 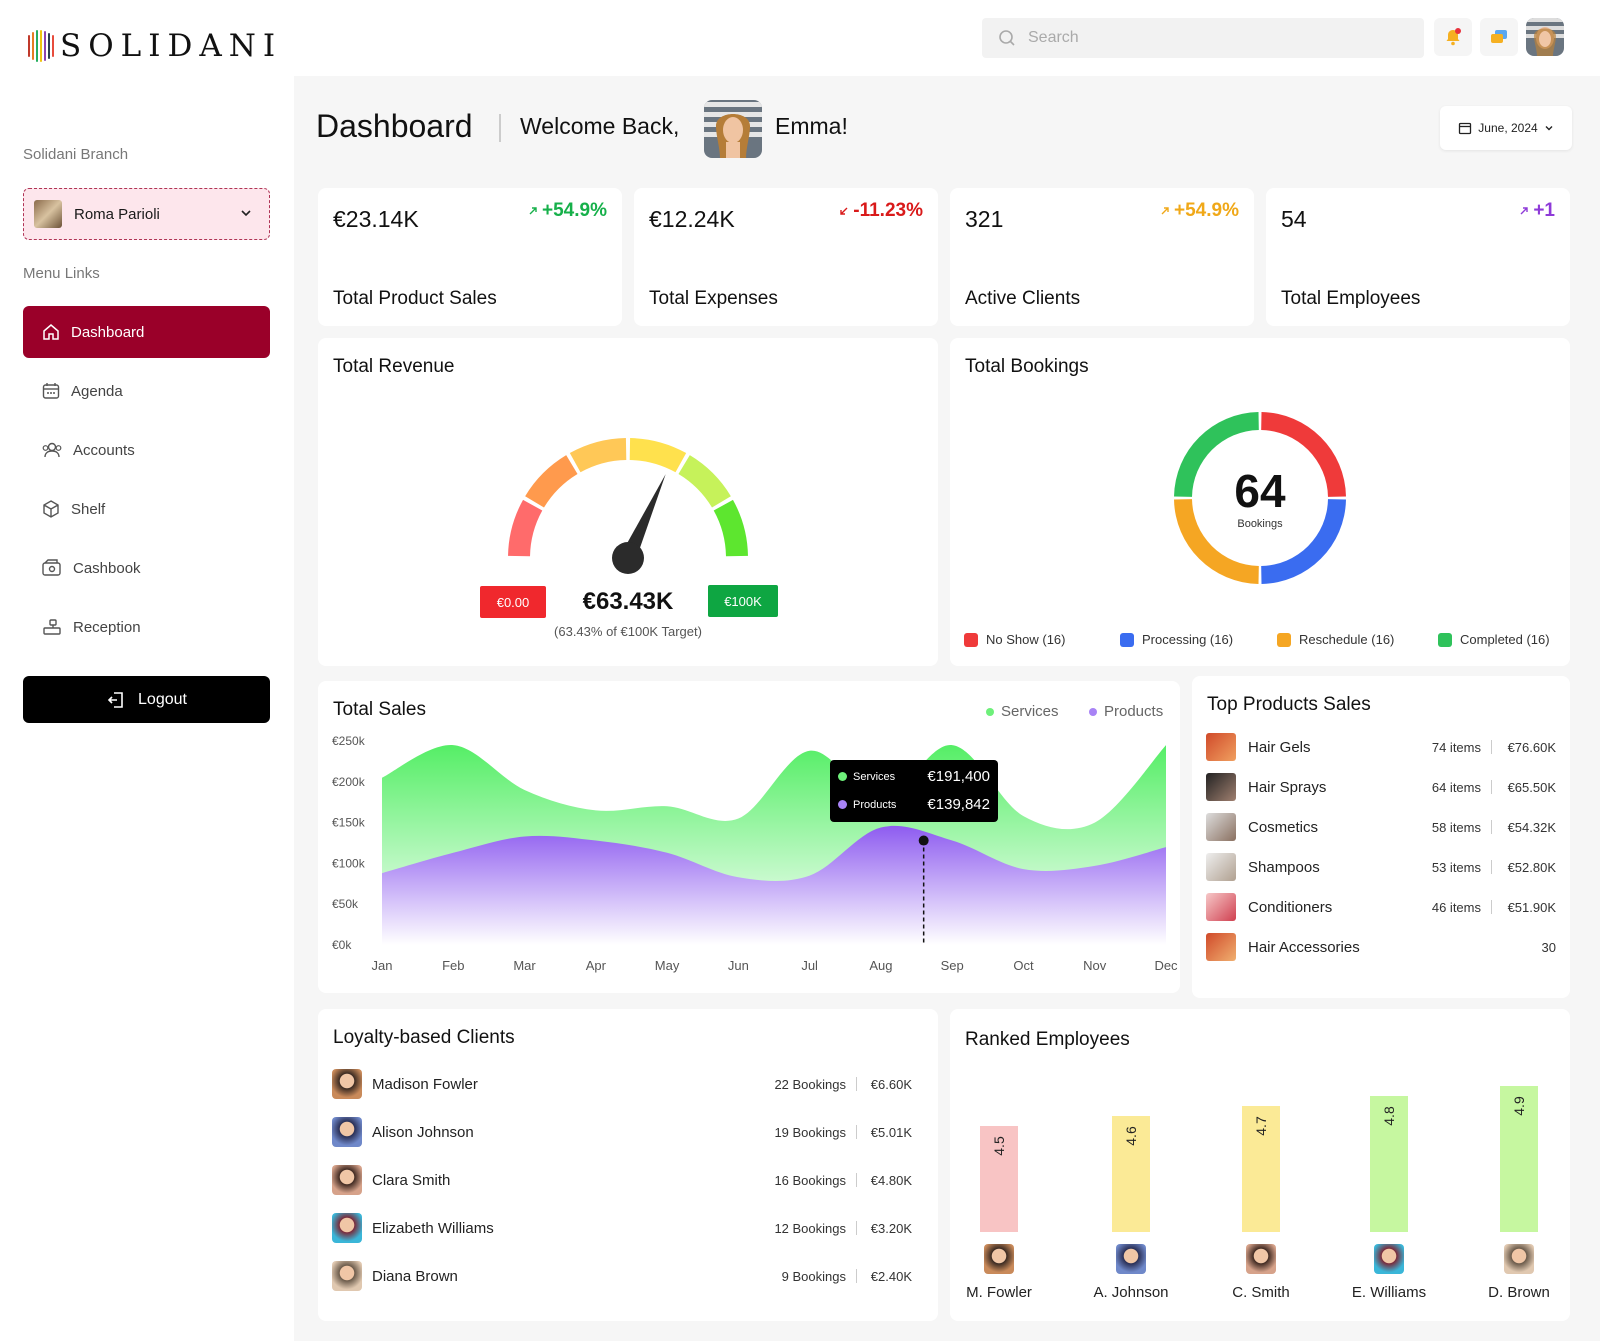 I want to click on legend-label: Services, so click(x=1030, y=711).